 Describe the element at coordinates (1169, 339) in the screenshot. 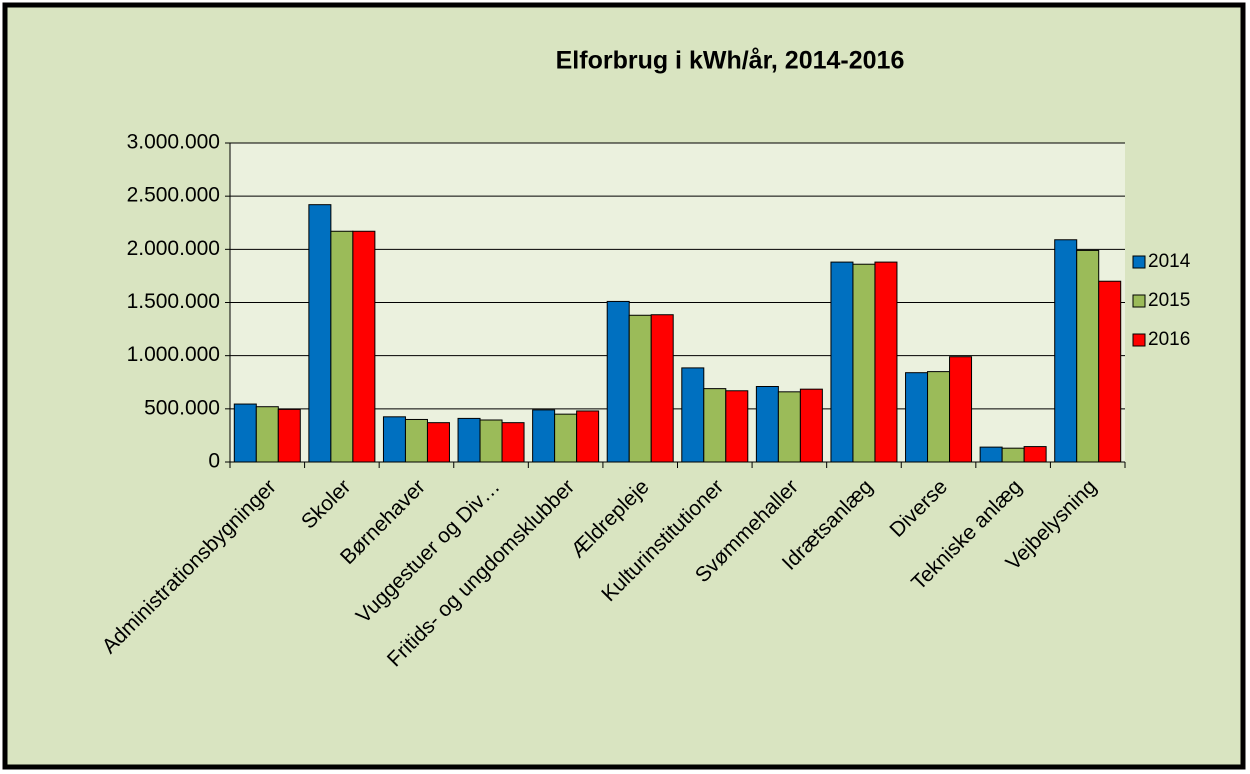

I see `legend-label: 2016` at that location.